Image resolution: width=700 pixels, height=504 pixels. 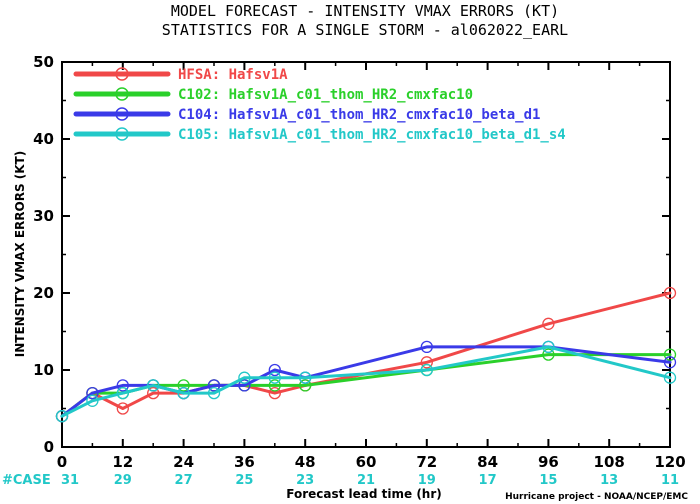 What do you see at coordinates (183, 462) in the screenshot?
I see `x-tick-label: 24` at bounding box center [183, 462].